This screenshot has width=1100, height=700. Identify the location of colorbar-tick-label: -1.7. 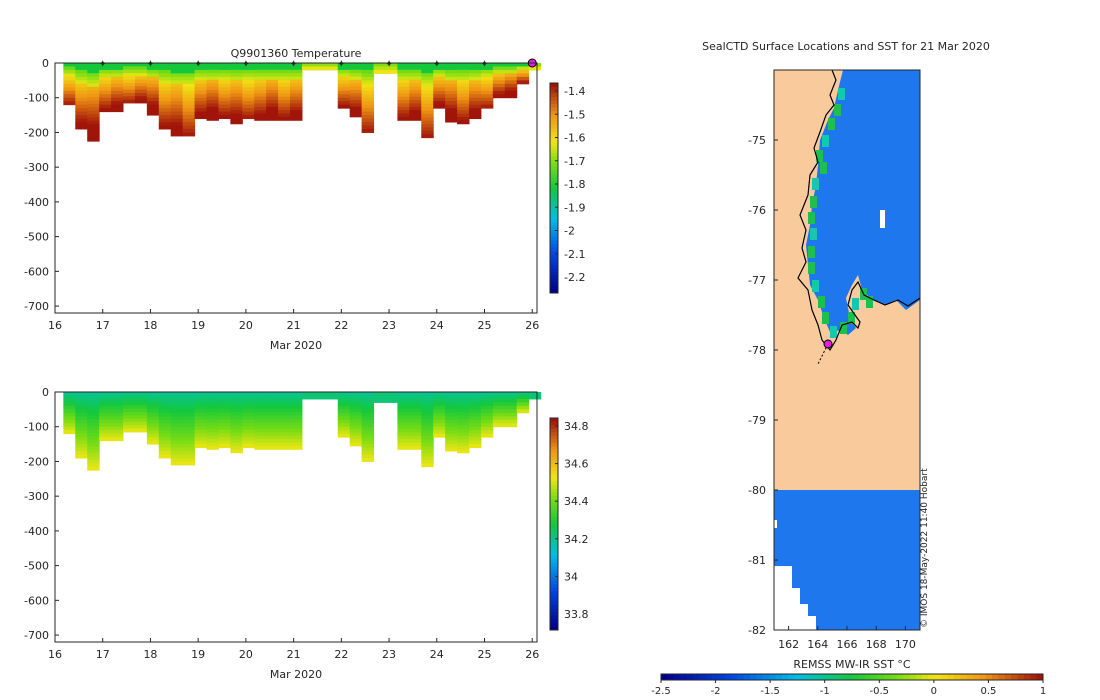
(574, 161).